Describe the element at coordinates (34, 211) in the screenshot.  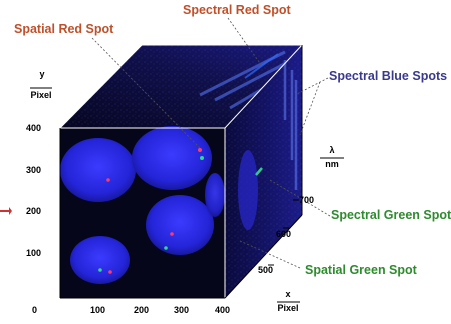
I see `y-tick-200: 200` at that location.